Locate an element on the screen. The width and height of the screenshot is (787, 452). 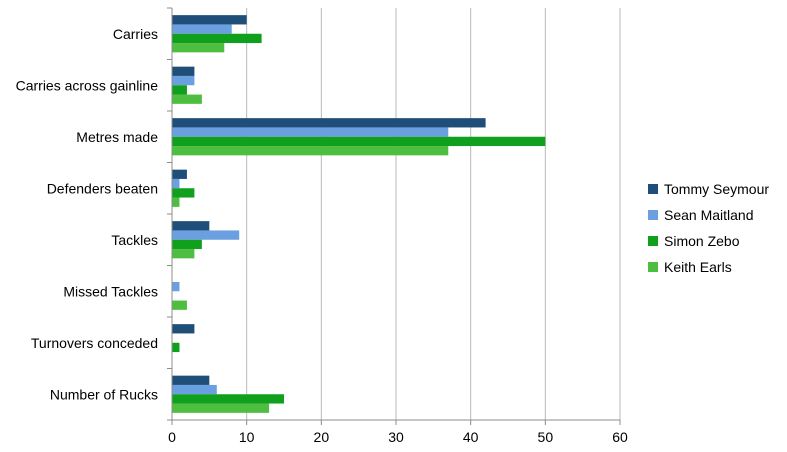
x-tick-label: 20 is located at coordinates (322, 437).